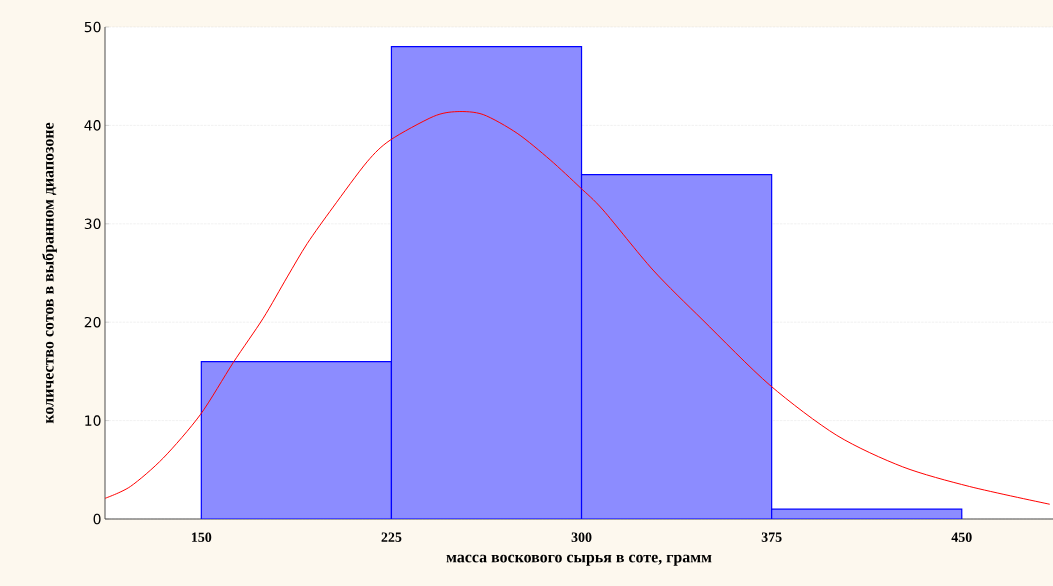 The image size is (1053, 586). What do you see at coordinates (581, 537) in the screenshot?
I see `x-tick-label: 300` at bounding box center [581, 537].